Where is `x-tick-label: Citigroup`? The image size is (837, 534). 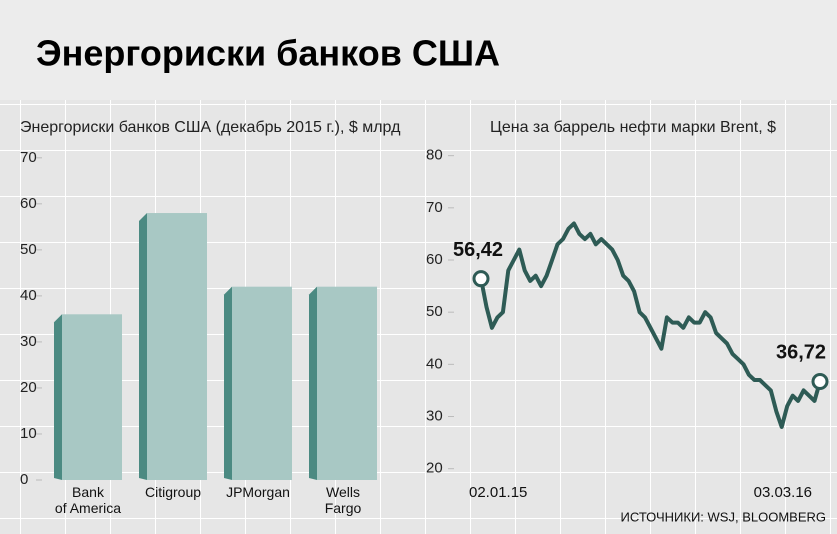 x-tick-label: Citigroup is located at coordinates (173, 492).